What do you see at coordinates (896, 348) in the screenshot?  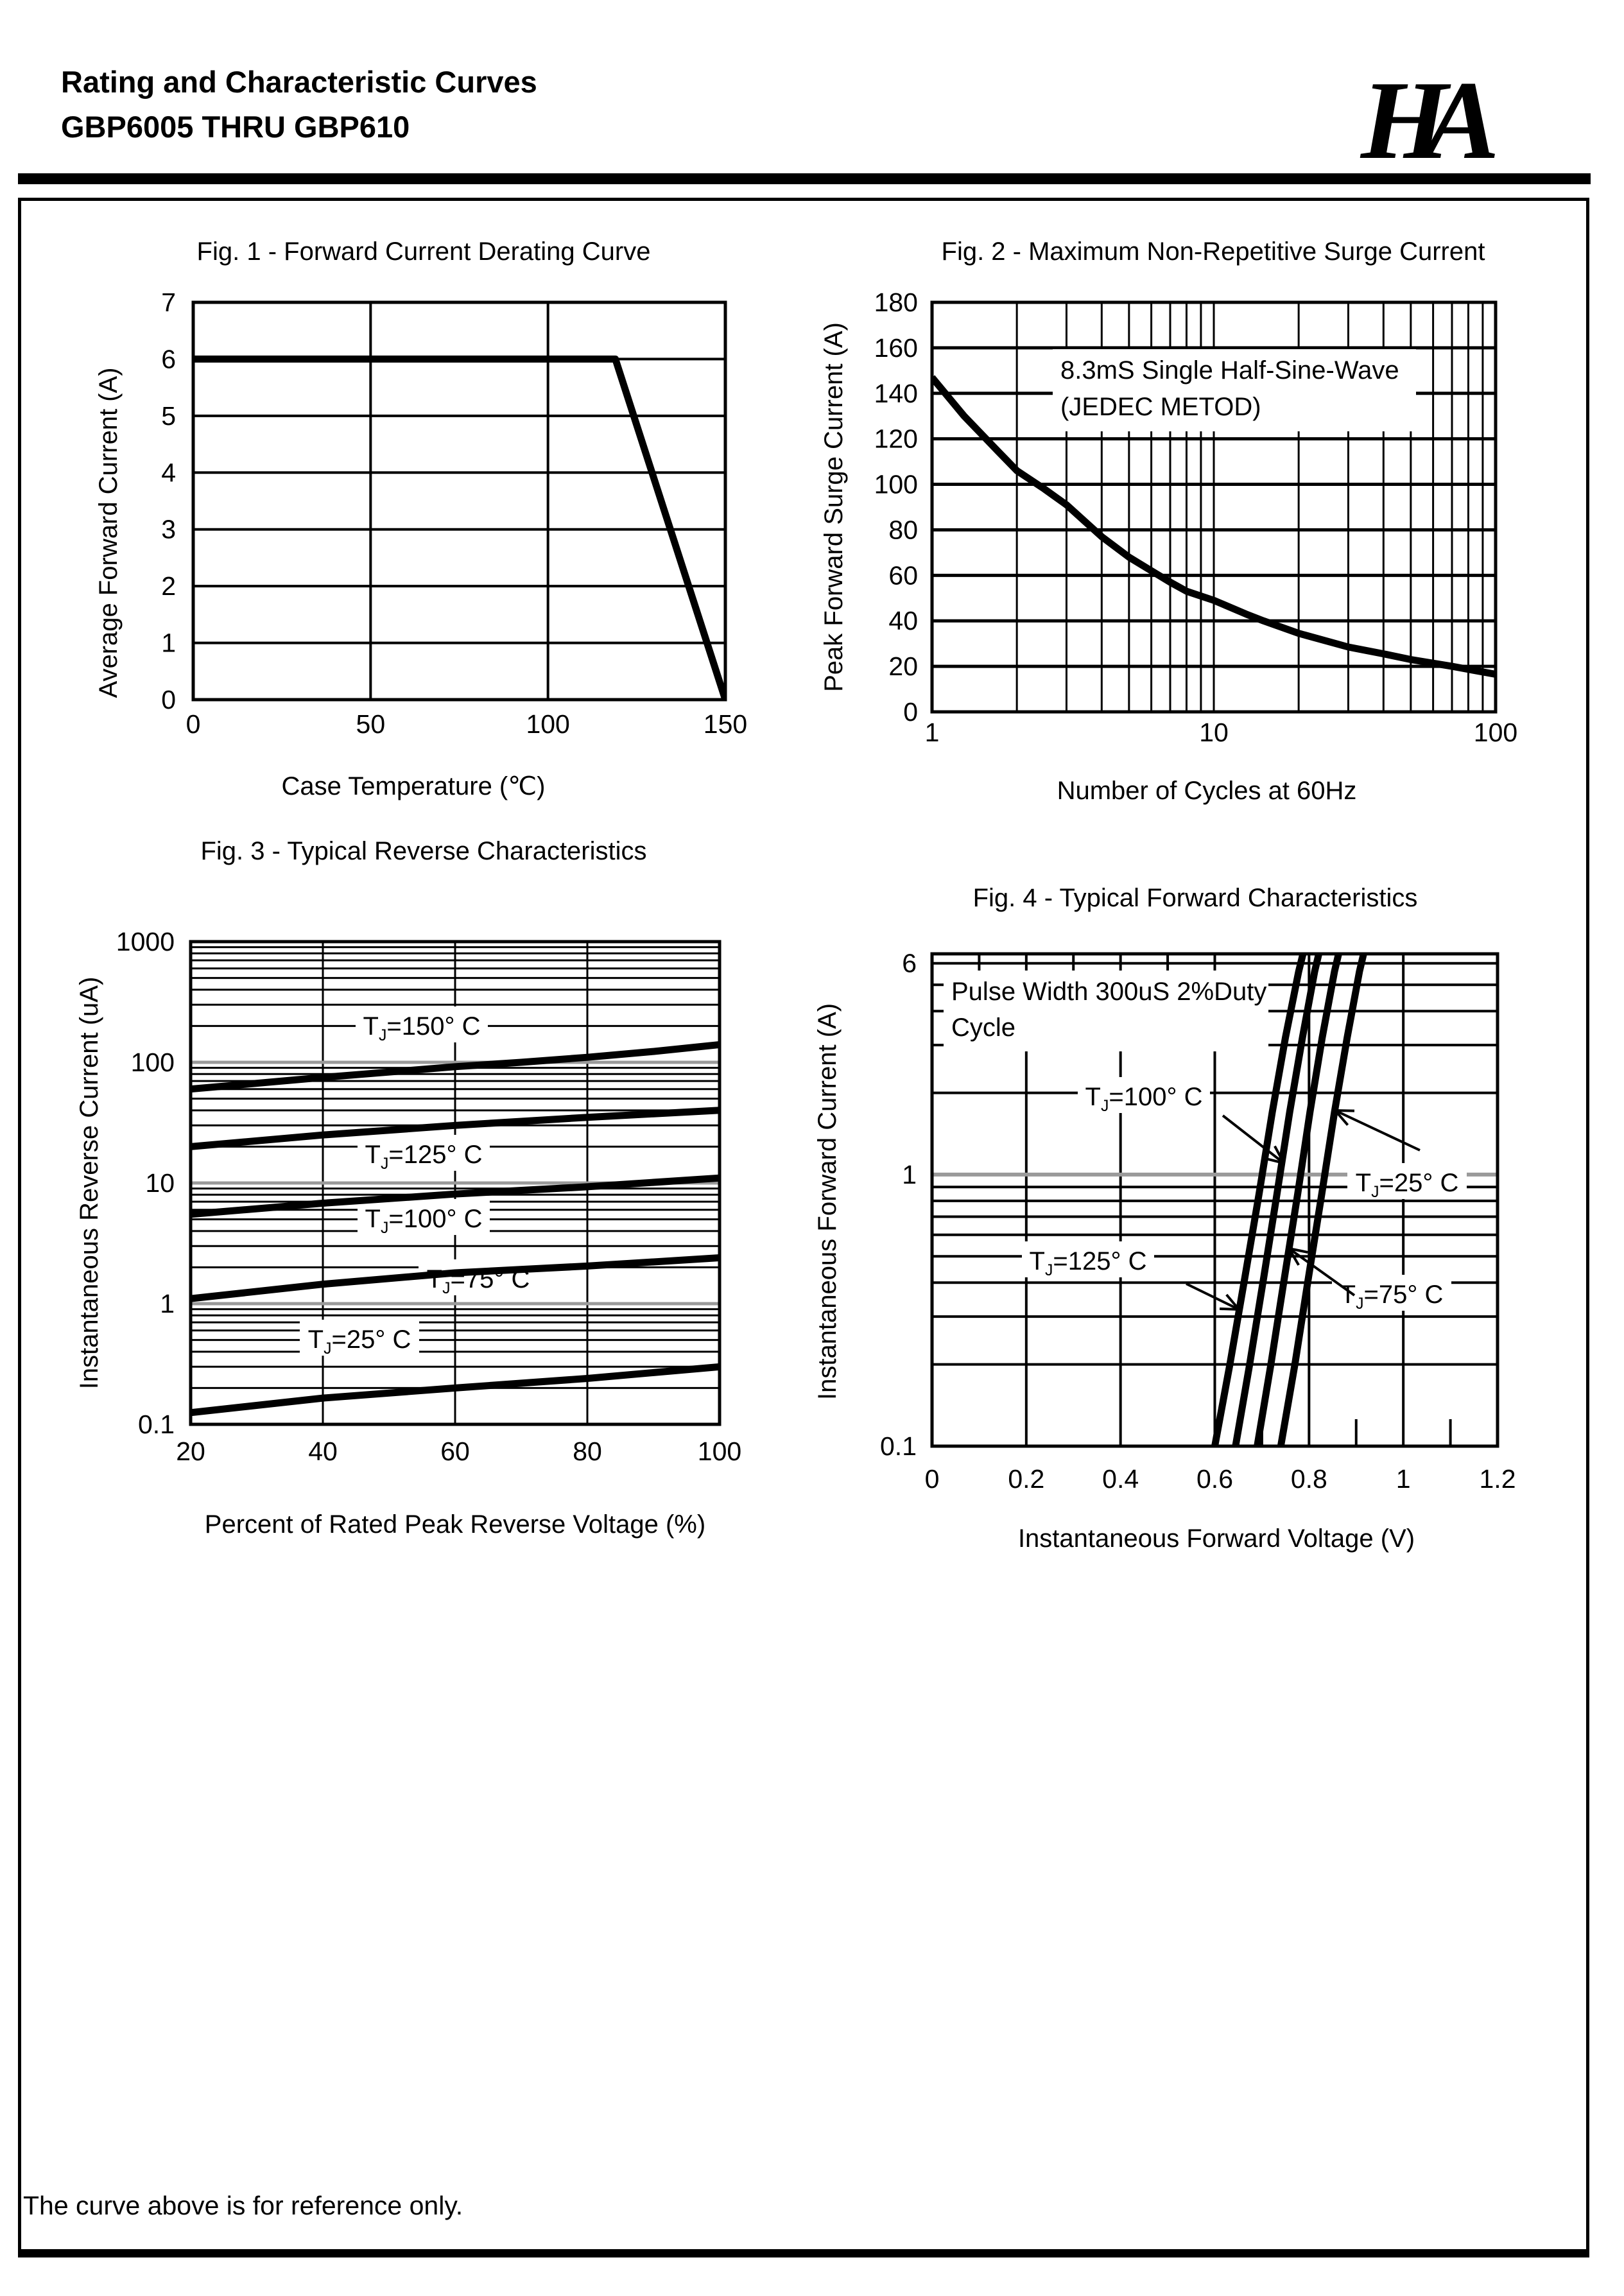 I see `svg-text: 160` at bounding box center [896, 348].